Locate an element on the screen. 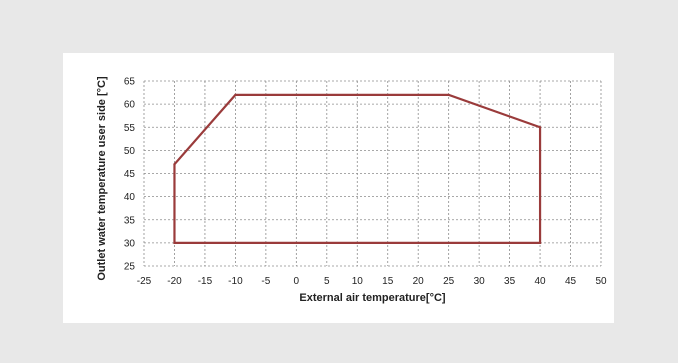 This screenshot has width=678, height=363. y-tick-label-5: 50 is located at coordinates (130, 151).